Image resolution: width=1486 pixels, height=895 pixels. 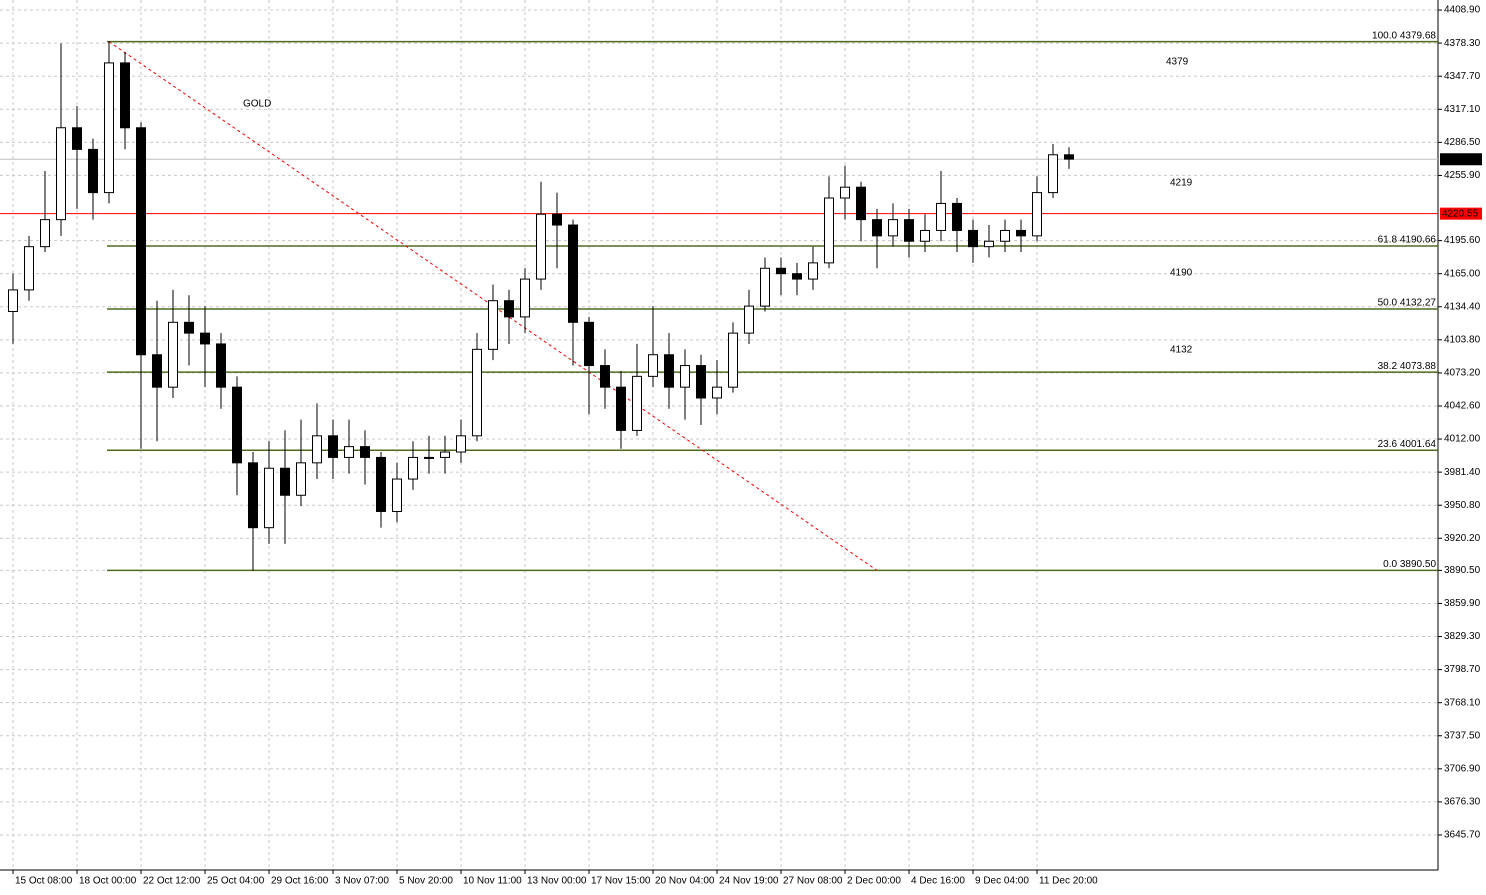 What do you see at coordinates (1462, 175) in the screenshot?
I see `y-tick-label: 4255.90` at bounding box center [1462, 175].